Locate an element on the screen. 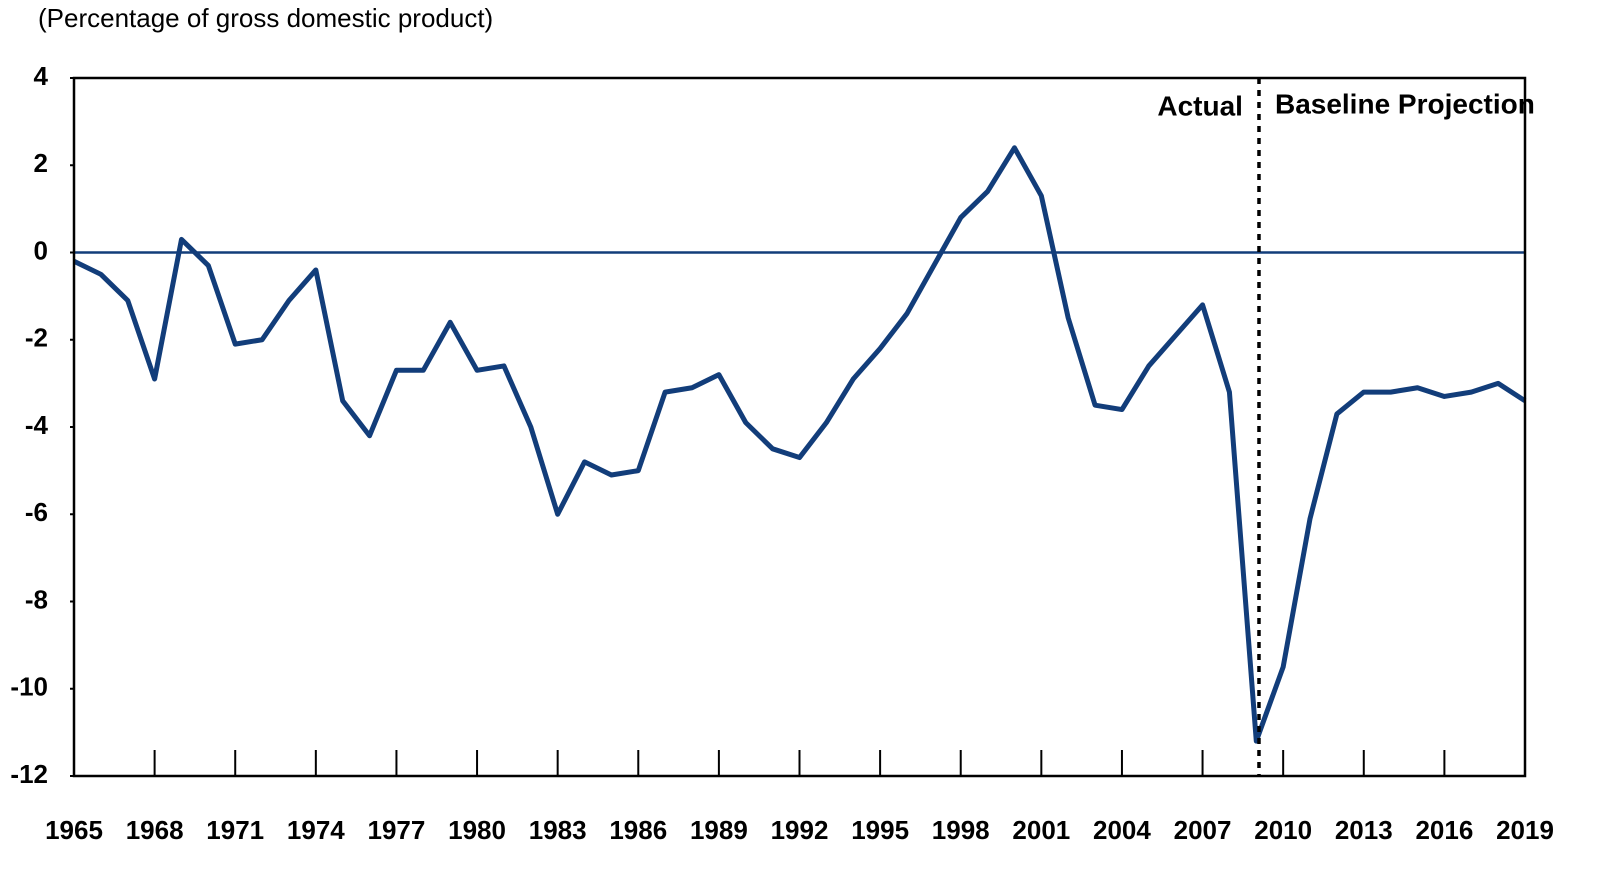  x-tick-label: 1971 is located at coordinates (235, 830).